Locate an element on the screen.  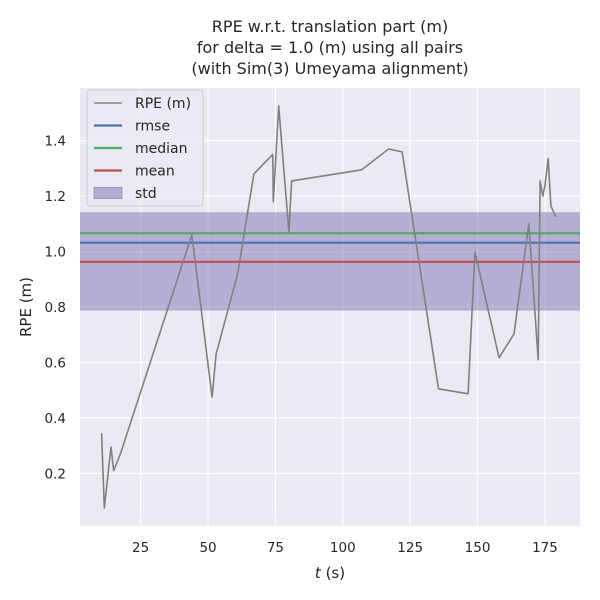
x-tick-label: 100 is located at coordinates (343, 548).